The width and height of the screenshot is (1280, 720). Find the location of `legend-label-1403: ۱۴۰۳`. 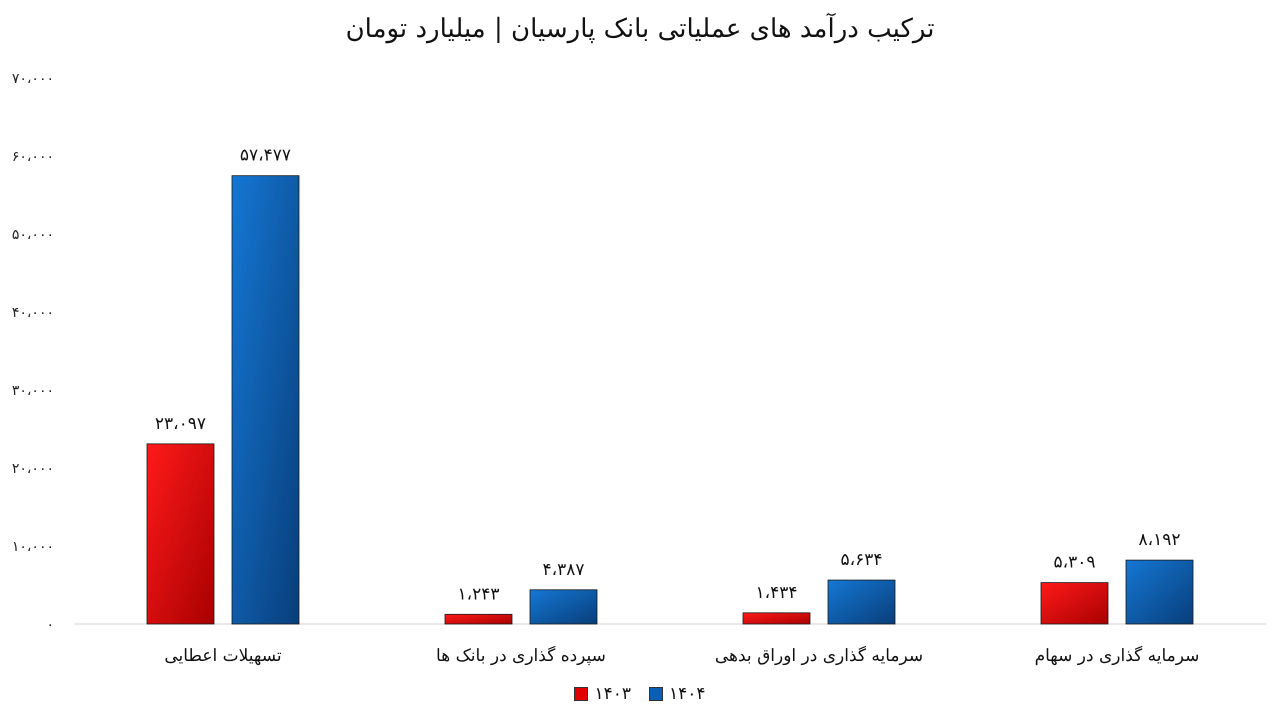

legend-label-1403: ۱۴۰۳ is located at coordinates (612, 694).